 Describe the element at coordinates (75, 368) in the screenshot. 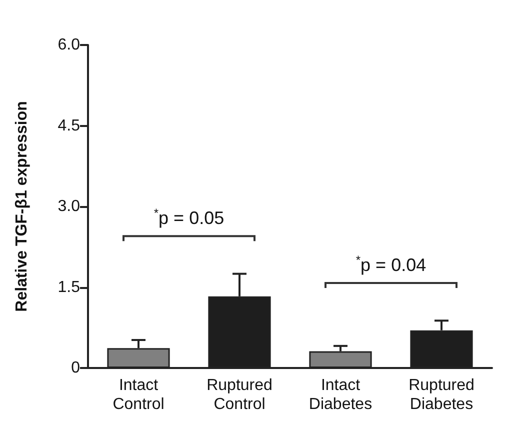

I see `y-tick-label: 0` at that location.